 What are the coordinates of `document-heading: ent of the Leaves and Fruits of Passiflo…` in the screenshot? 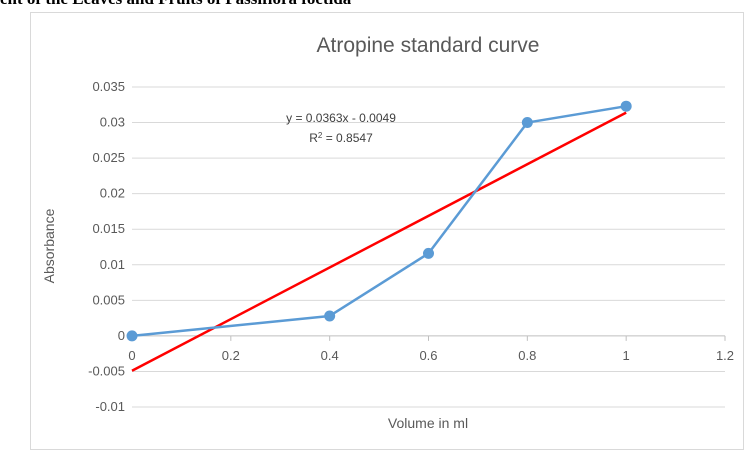 It's located at (373, 6).